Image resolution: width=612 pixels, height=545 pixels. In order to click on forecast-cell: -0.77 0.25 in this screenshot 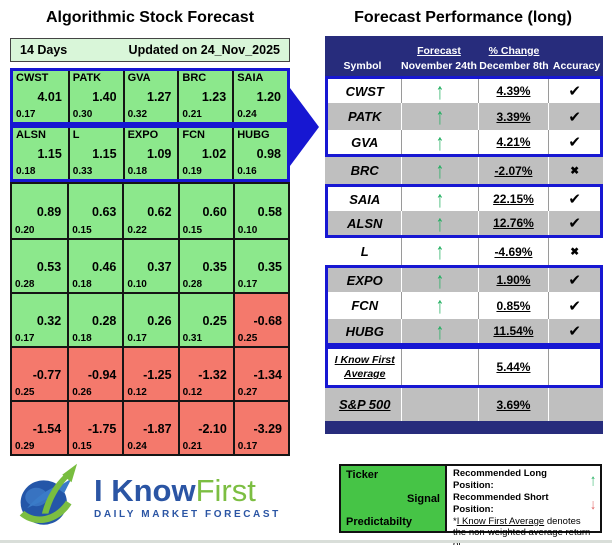, I will do `click(40, 374)`.